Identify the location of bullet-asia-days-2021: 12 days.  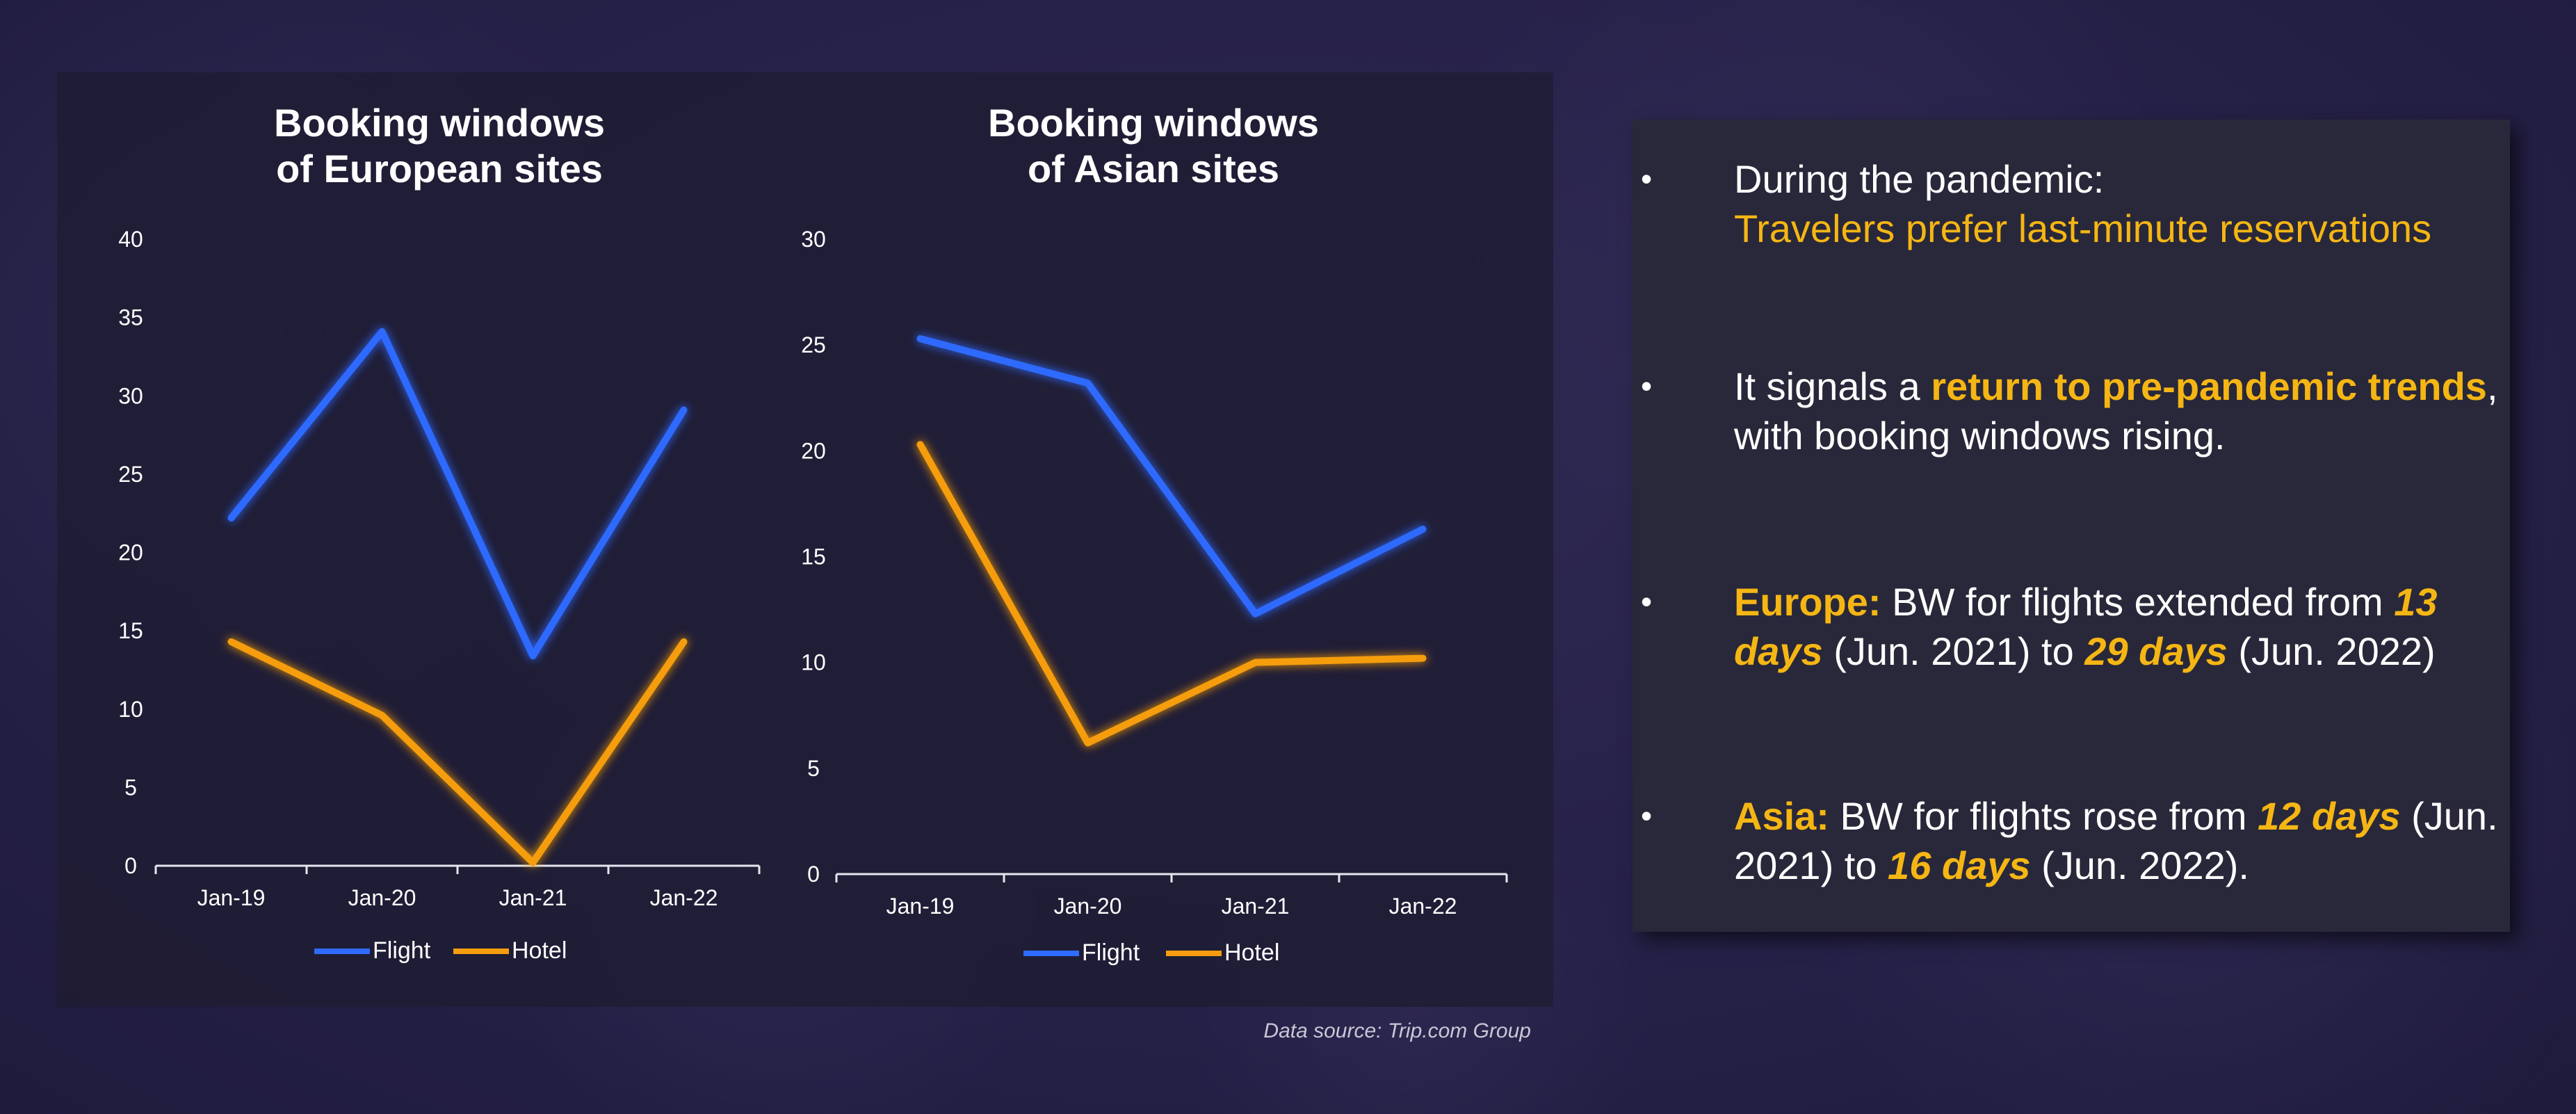
(2329, 816).